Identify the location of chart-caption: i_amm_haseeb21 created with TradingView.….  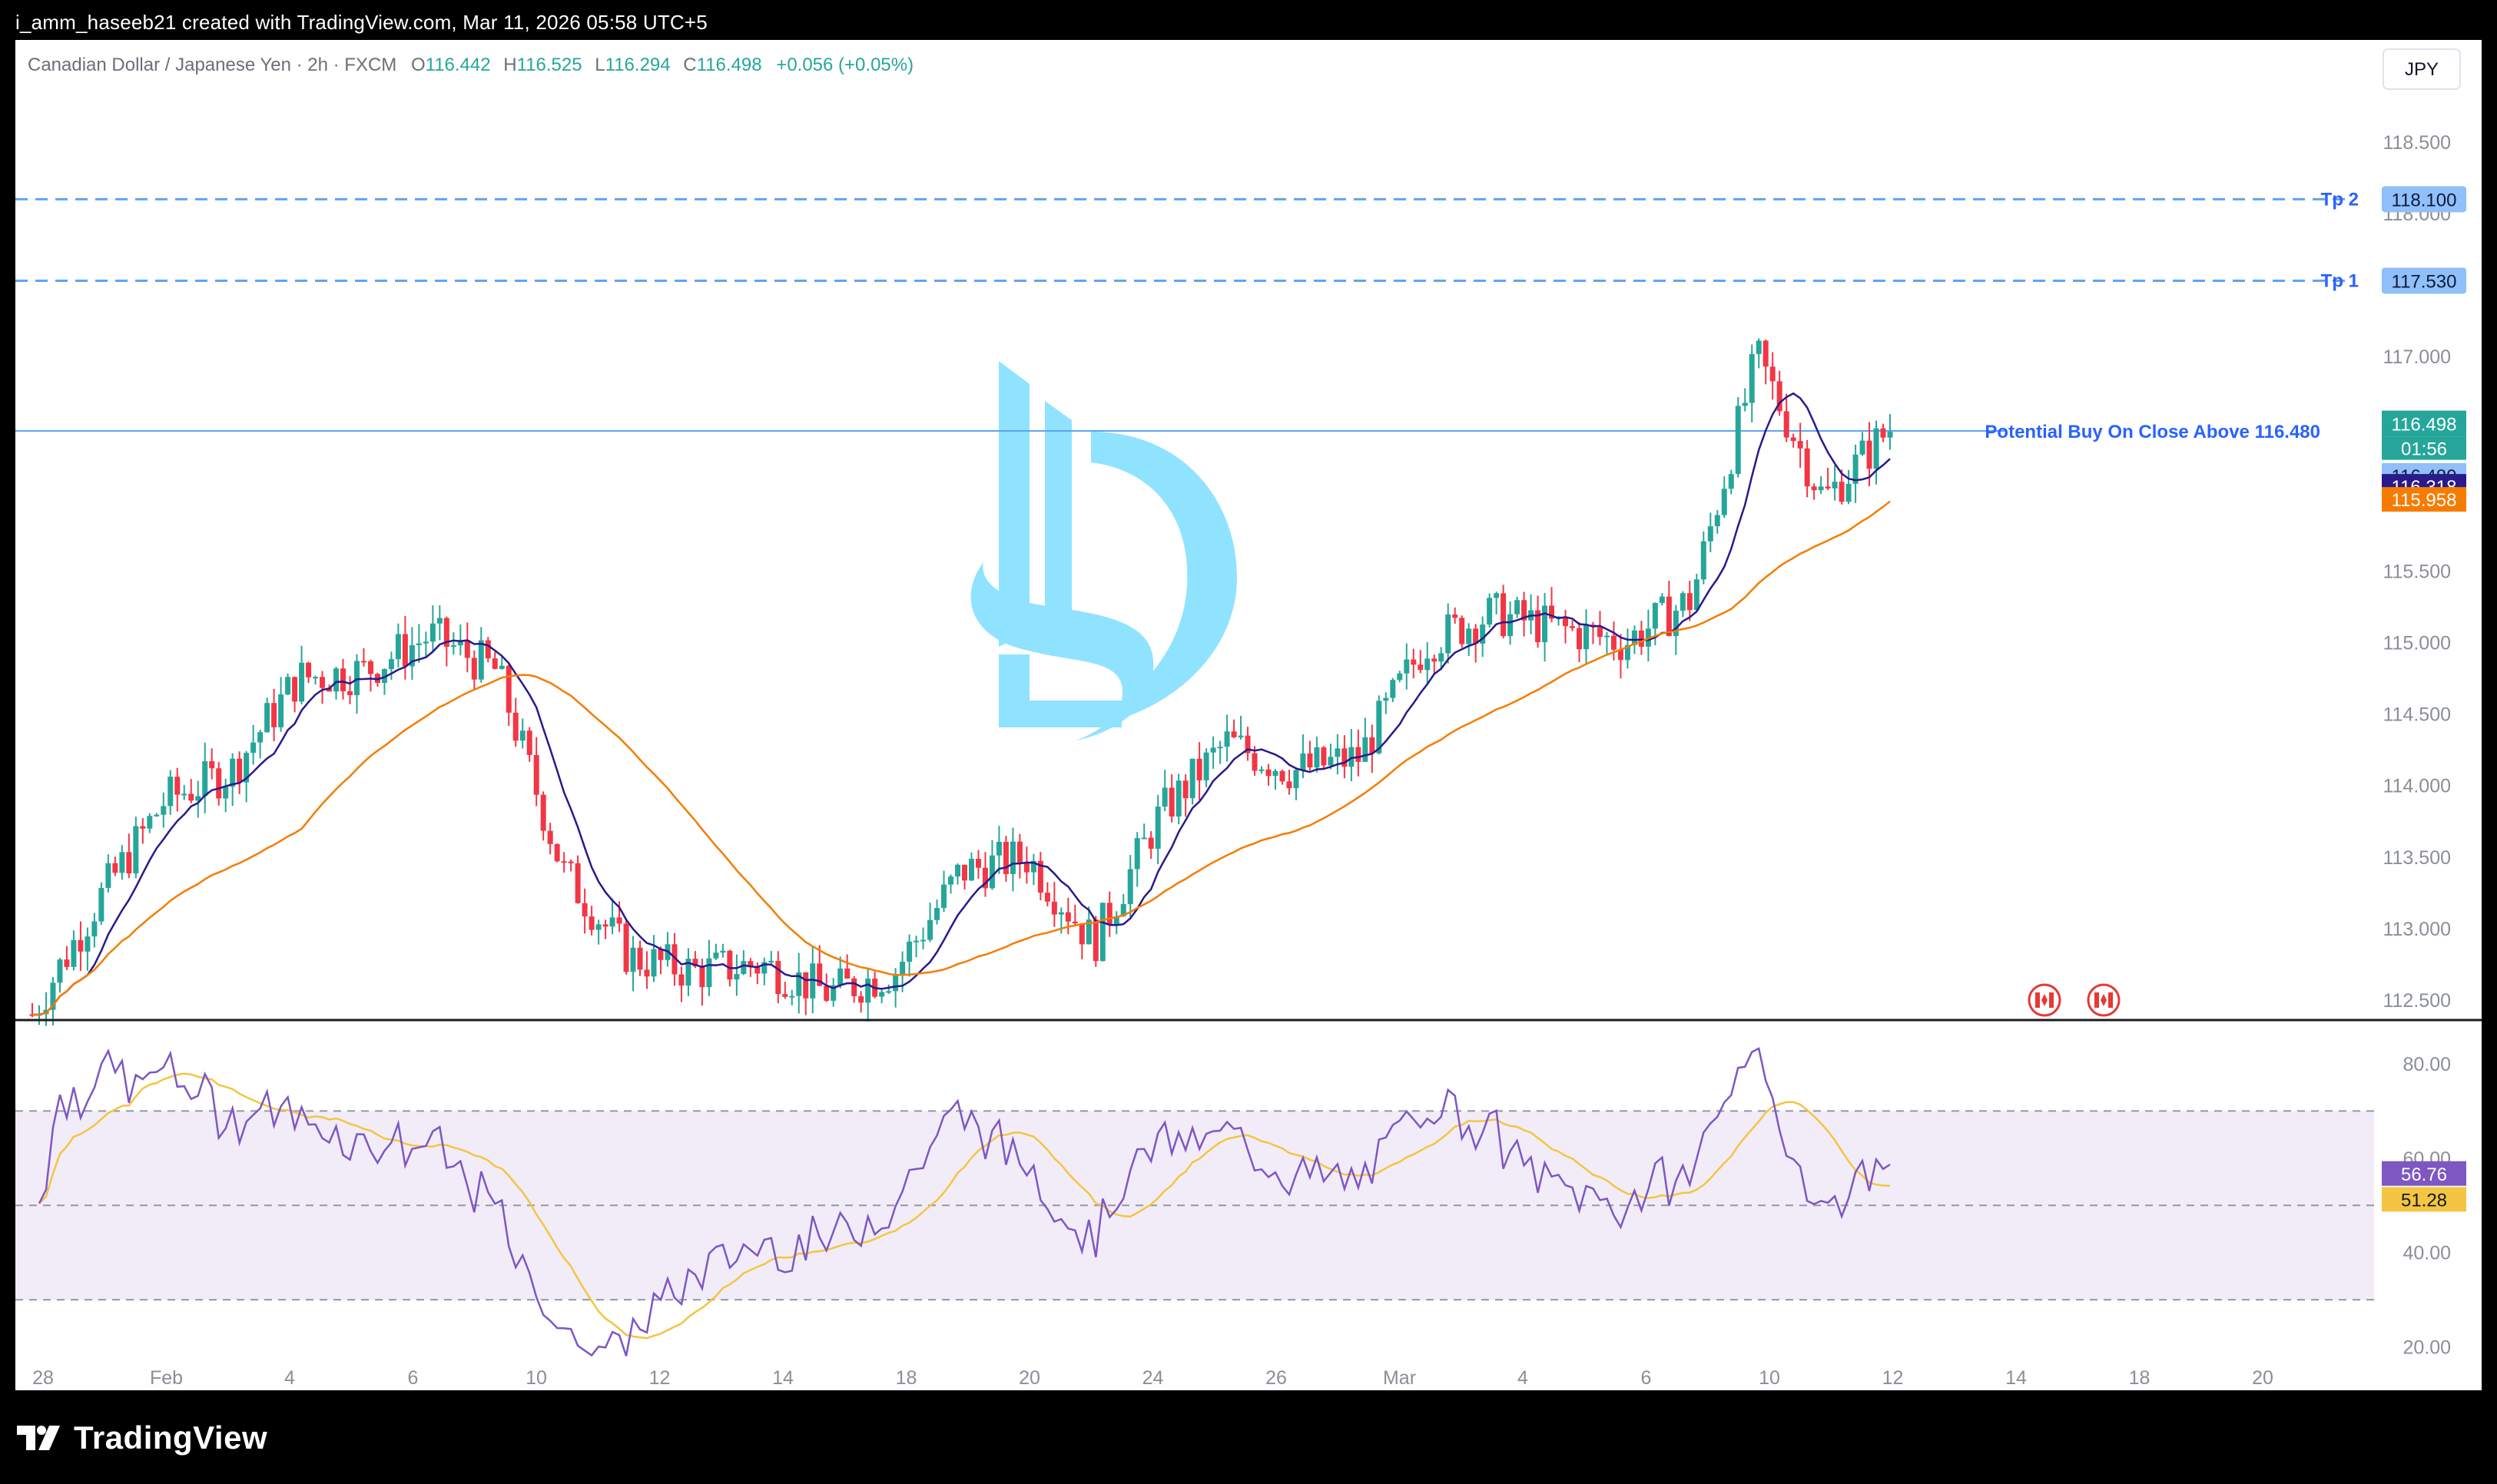
(361, 22).